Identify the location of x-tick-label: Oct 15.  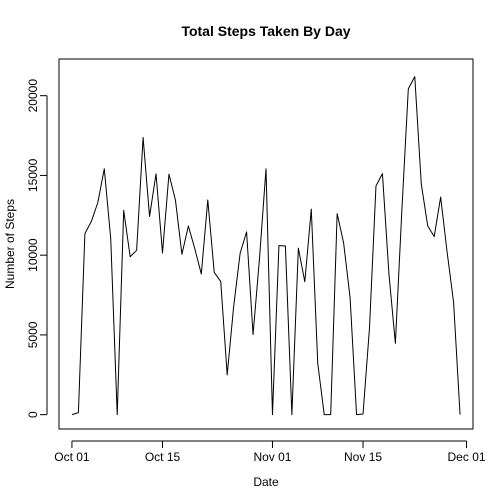
(163, 457).